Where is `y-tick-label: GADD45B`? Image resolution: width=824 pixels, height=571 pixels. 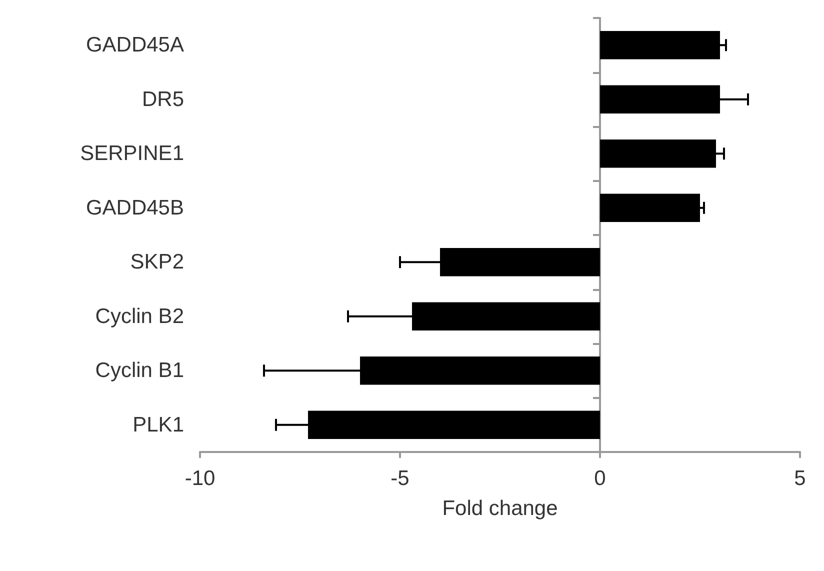 y-tick-label: GADD45B is located at coordinates (135, 208).